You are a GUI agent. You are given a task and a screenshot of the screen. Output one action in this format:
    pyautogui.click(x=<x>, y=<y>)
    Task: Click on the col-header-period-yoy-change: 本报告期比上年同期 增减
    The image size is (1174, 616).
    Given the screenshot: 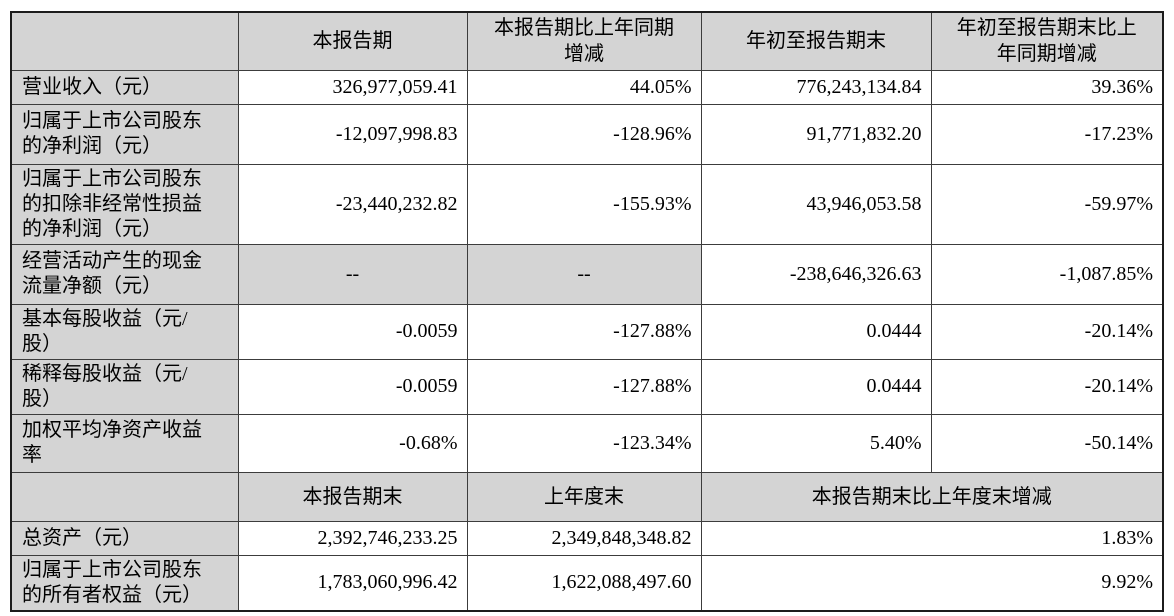 What is the action you would take?
    pyautogui.click(x=584, y=41)
    